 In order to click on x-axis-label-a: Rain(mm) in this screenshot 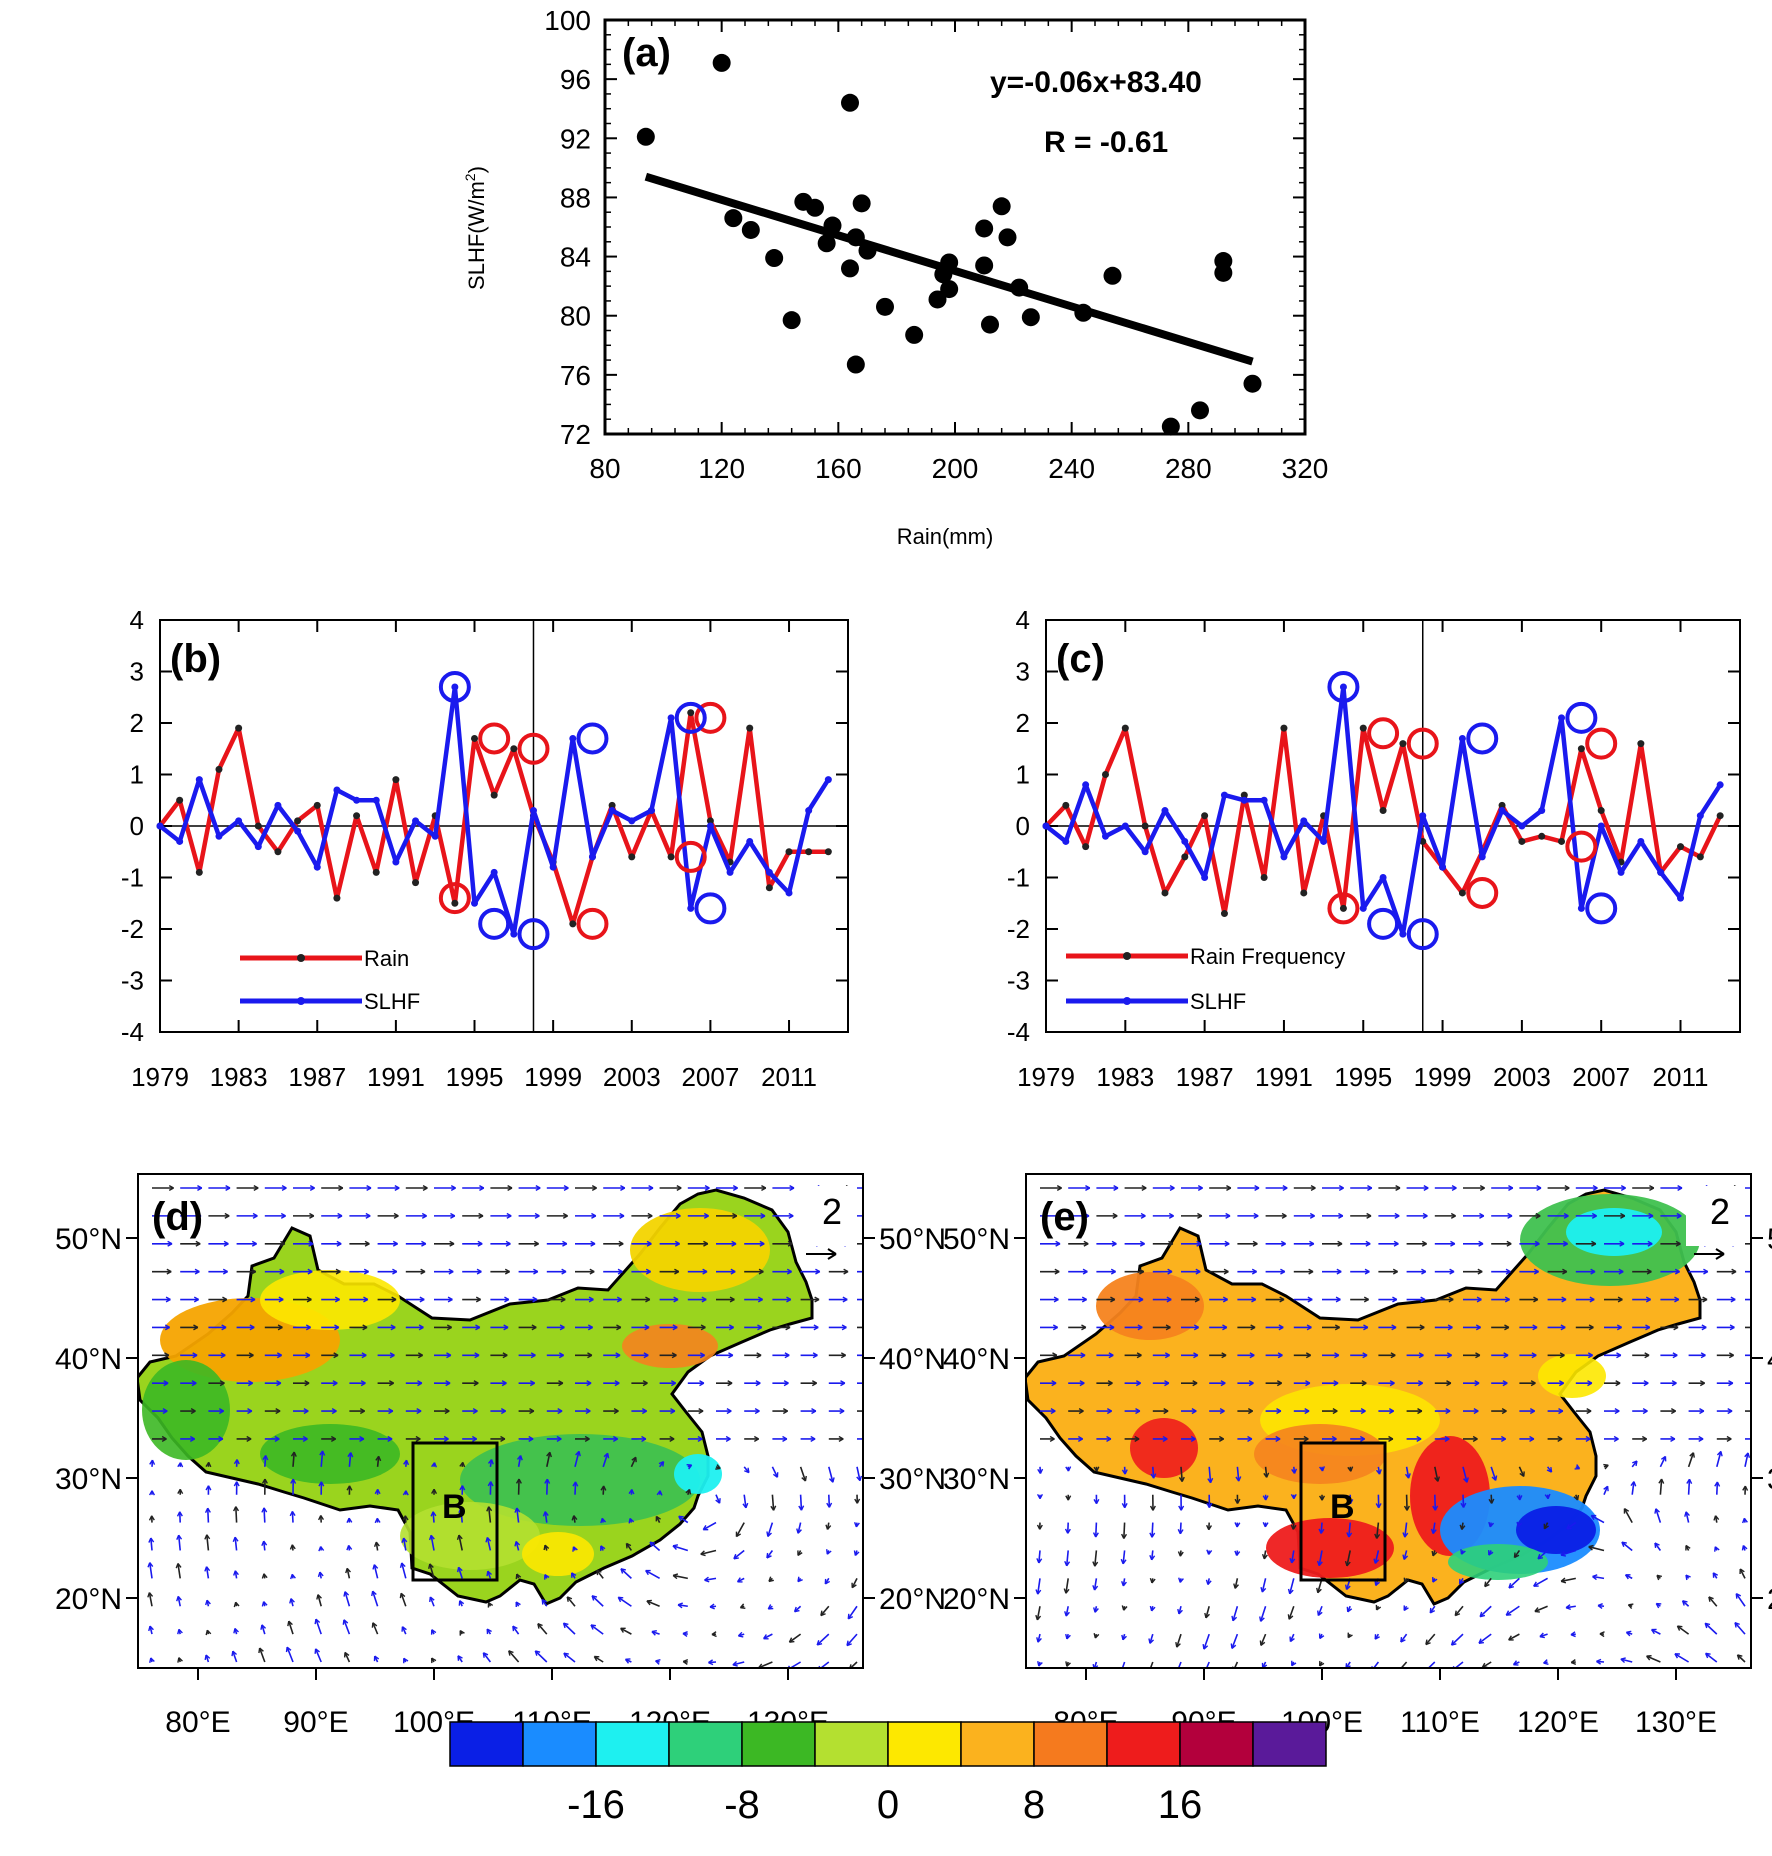, I will do `click(945, 536)`.